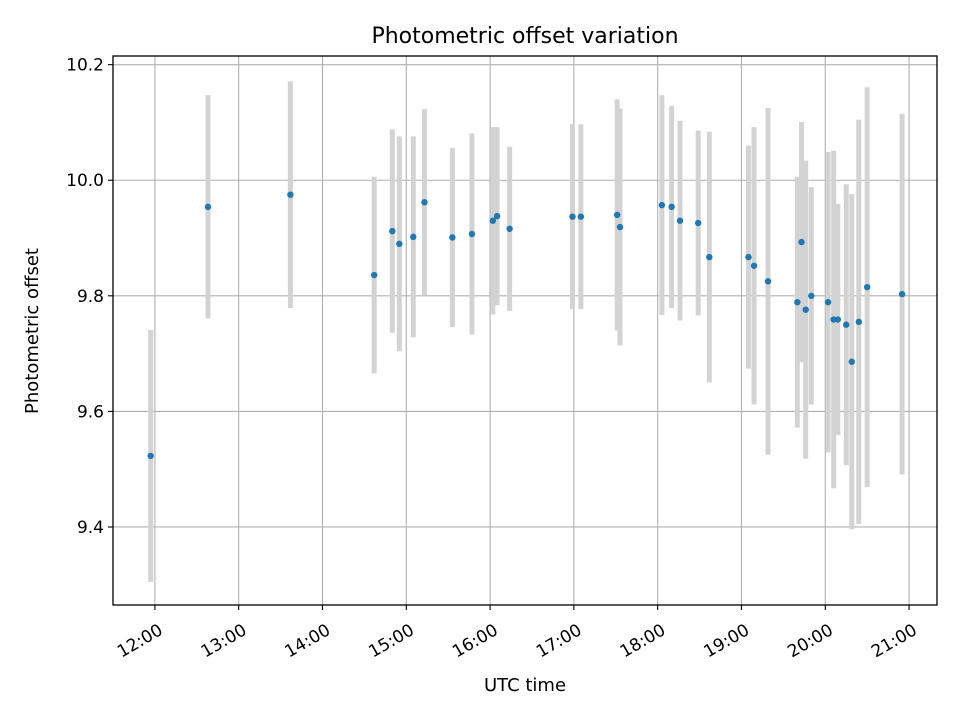 Image resolution: width=960 pixels, height=720 pixels. I want to click on y-tick-label: 9.6, so click(90, 412).